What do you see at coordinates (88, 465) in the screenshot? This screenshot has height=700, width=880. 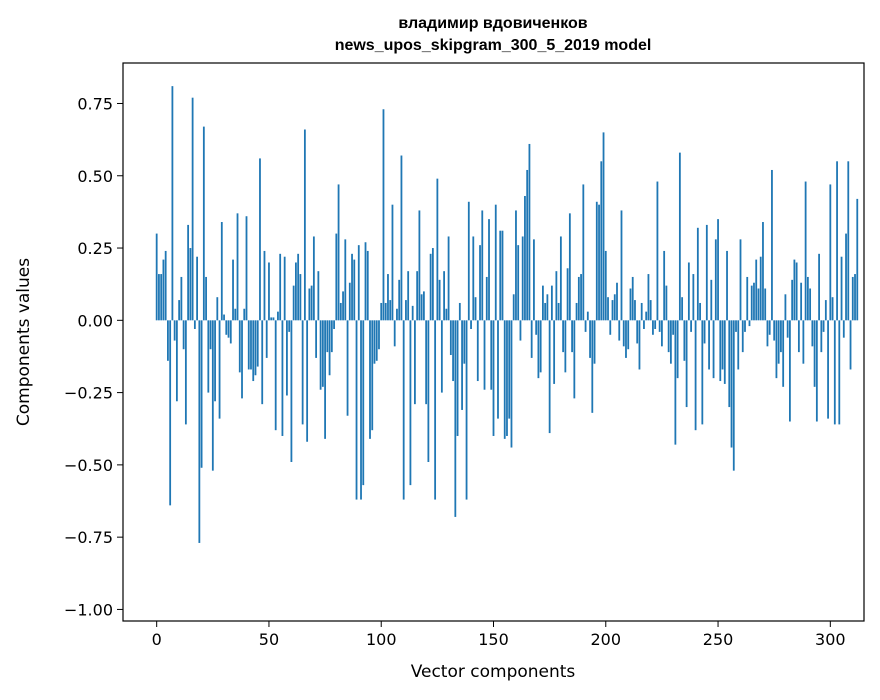 I see `y-tick-label: −0.50` at bounding box center [88, 465].